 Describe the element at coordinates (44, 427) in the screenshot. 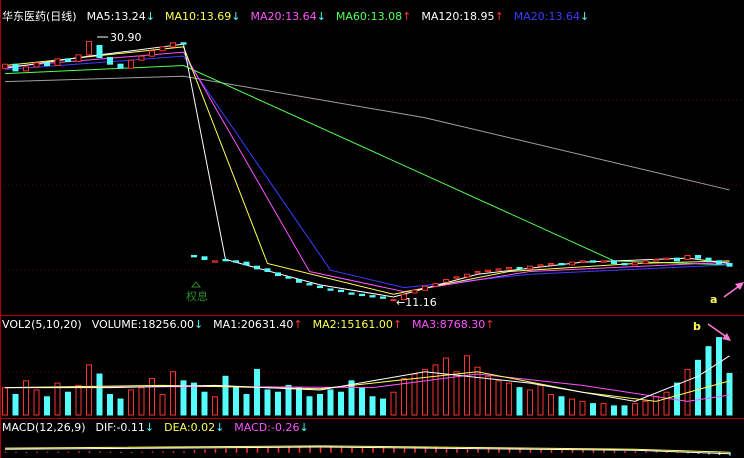

I see `macd-title: MACD(12,26,9)` at that location.